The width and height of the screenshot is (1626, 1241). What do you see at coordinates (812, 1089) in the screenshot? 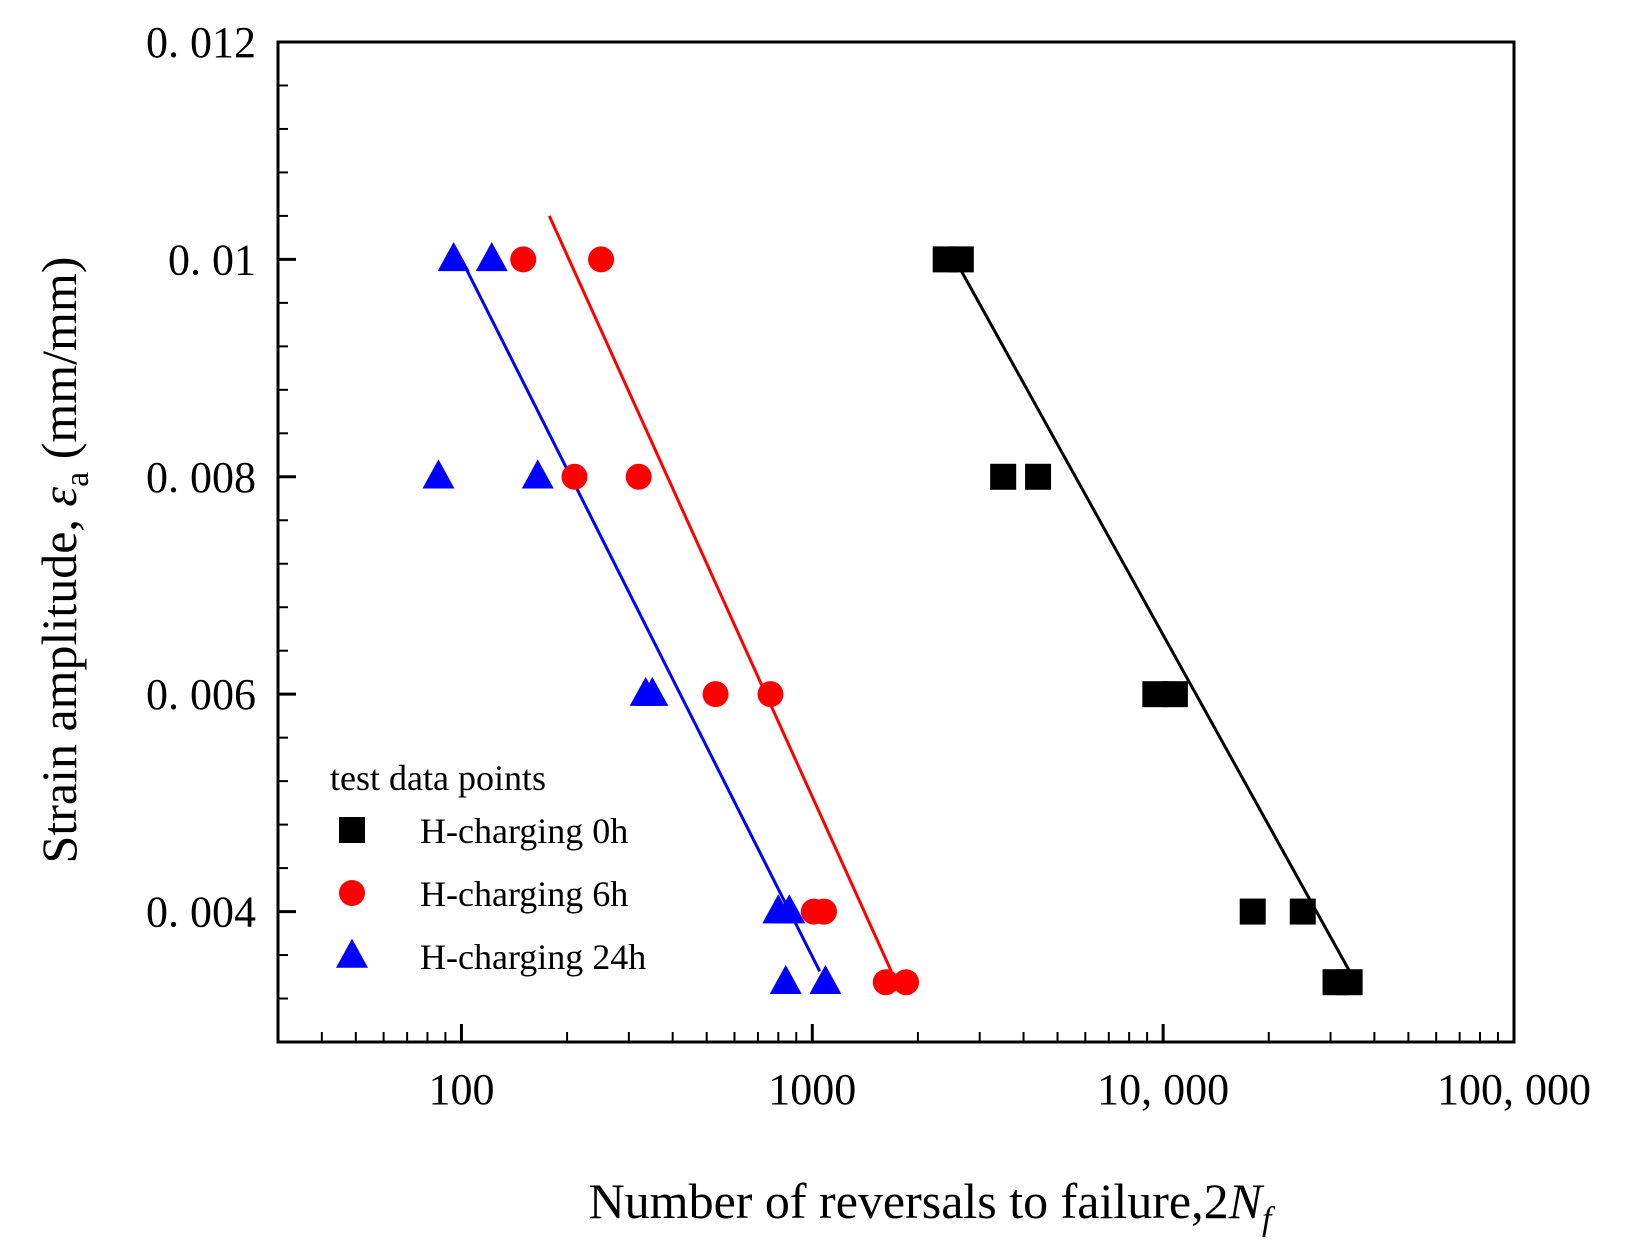
I see `x-tick-label: 1000` at bounding box center [812, 1089].